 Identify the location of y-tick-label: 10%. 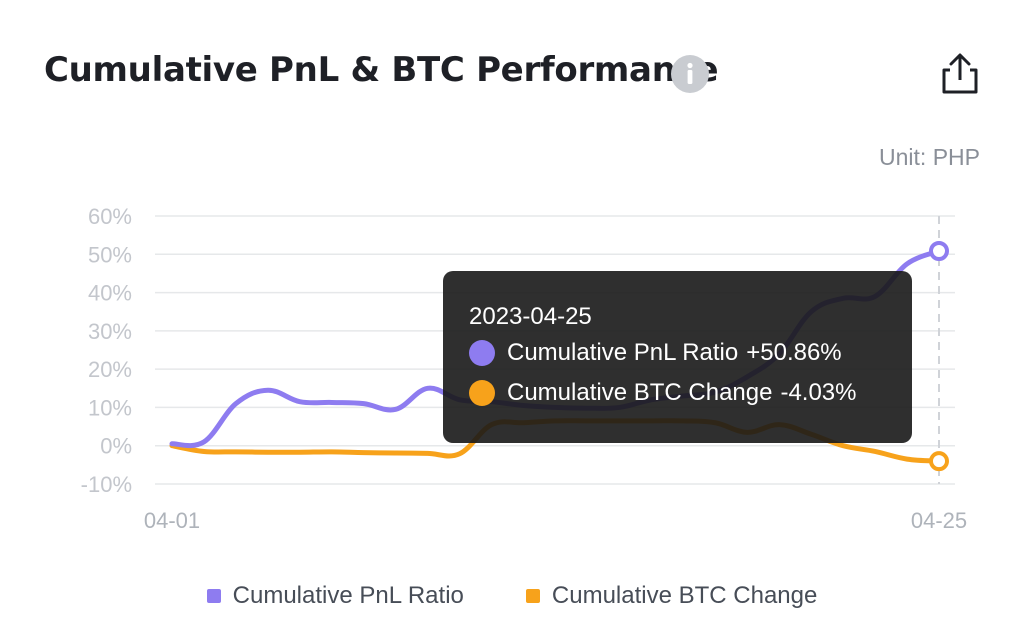
(110, 407).